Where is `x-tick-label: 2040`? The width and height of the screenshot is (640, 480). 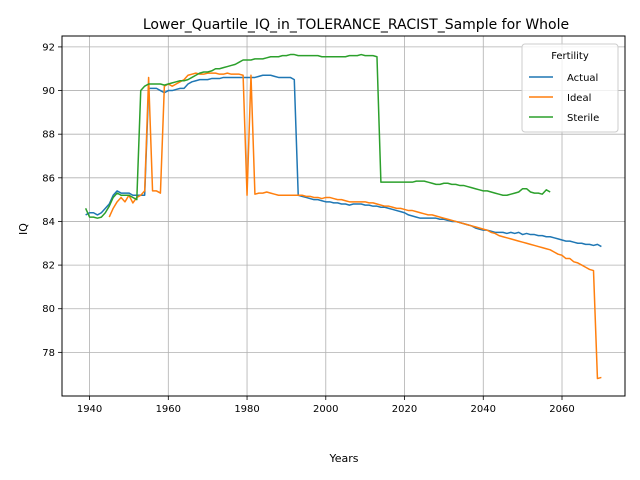 x-tick-label: 2040 is located at coordinates (483, 409).